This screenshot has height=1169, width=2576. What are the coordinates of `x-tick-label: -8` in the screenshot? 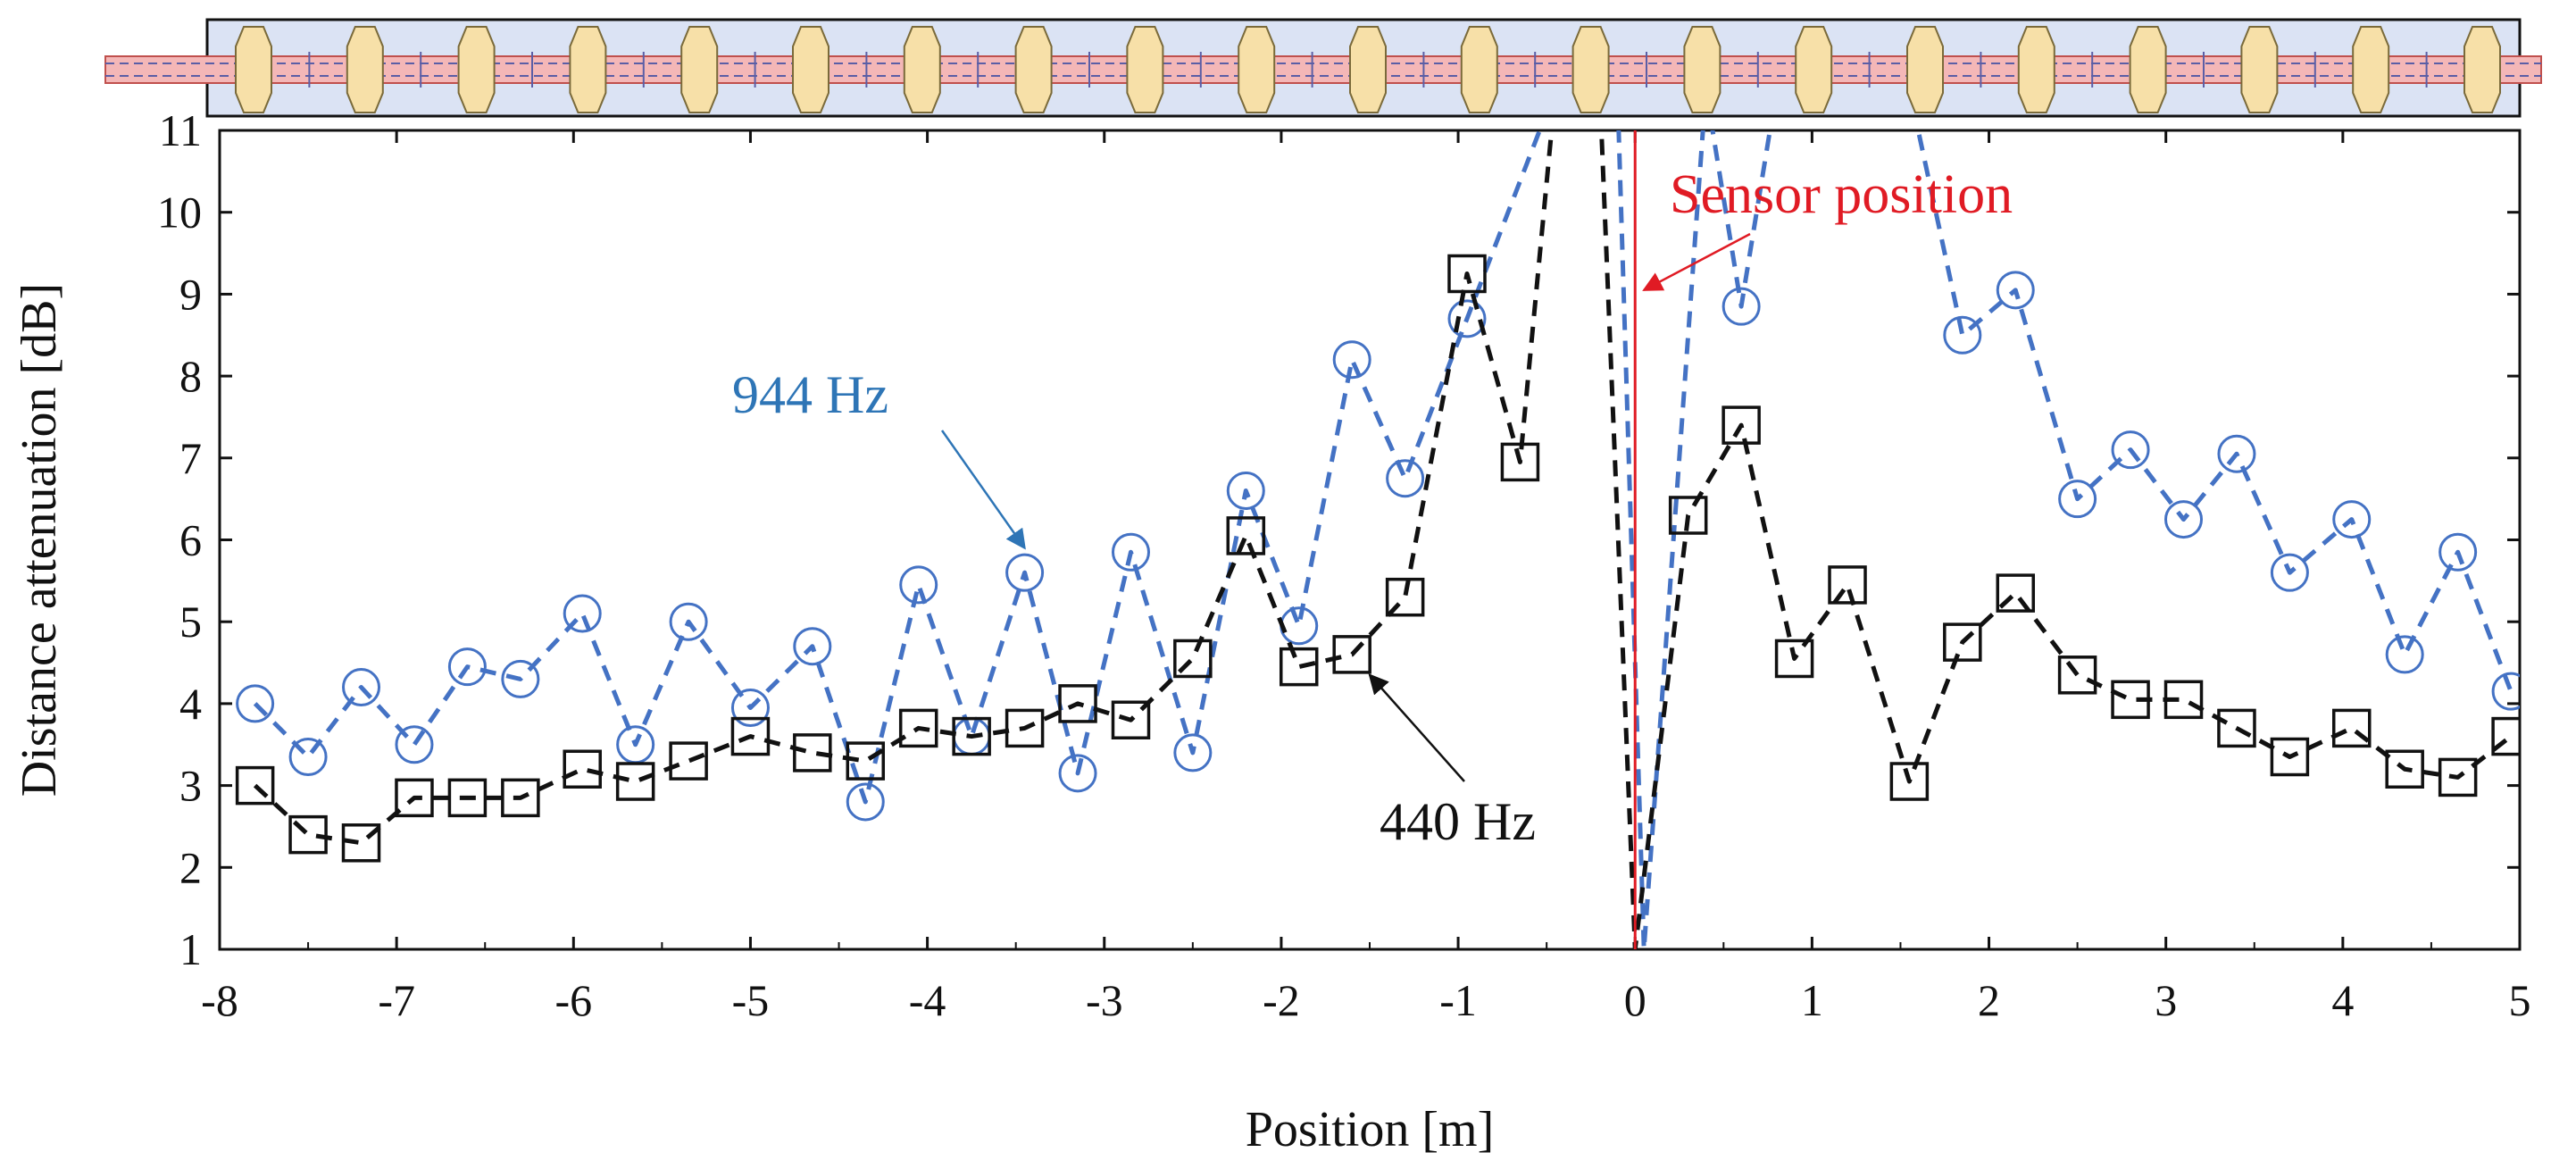 It's located at (219, 1000).